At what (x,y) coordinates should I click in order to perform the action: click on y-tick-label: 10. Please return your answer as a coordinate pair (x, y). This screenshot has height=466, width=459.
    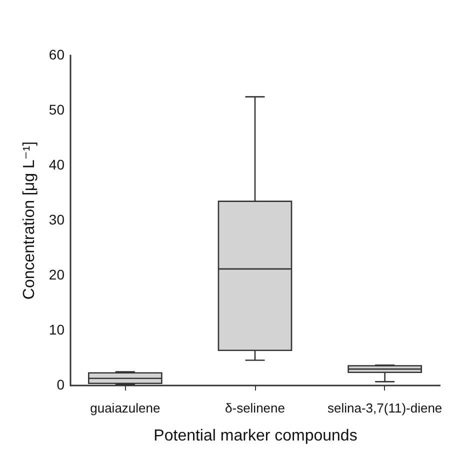
    Looking at the image, I should click on (56, 330).